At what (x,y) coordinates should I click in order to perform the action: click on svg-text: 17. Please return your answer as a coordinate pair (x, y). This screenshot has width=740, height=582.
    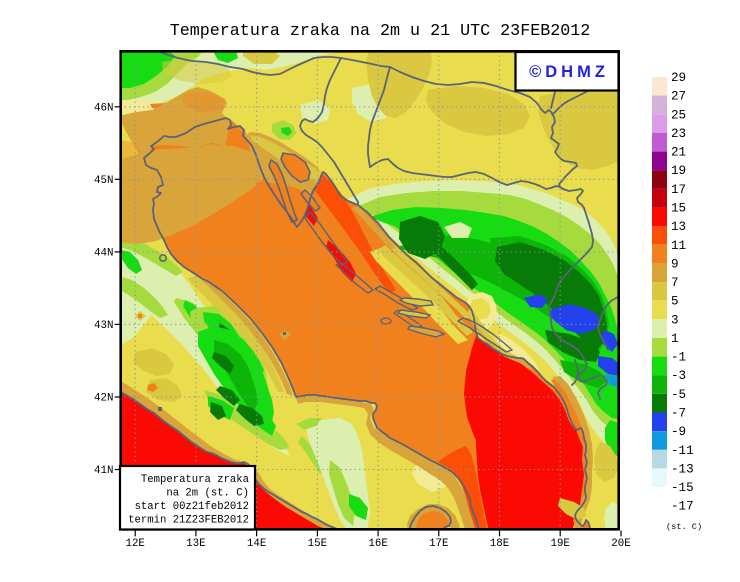
    Looking at the image, I should click on (678, 190).